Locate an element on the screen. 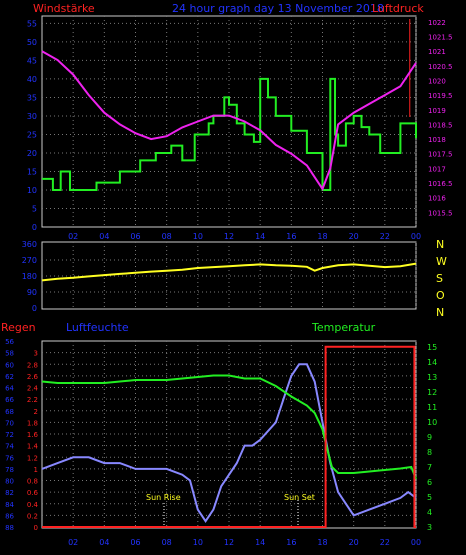 This screenshot has width=466, height=555. humidity-axis-title: Luftfeuchte is located at coordinates (97, 327).